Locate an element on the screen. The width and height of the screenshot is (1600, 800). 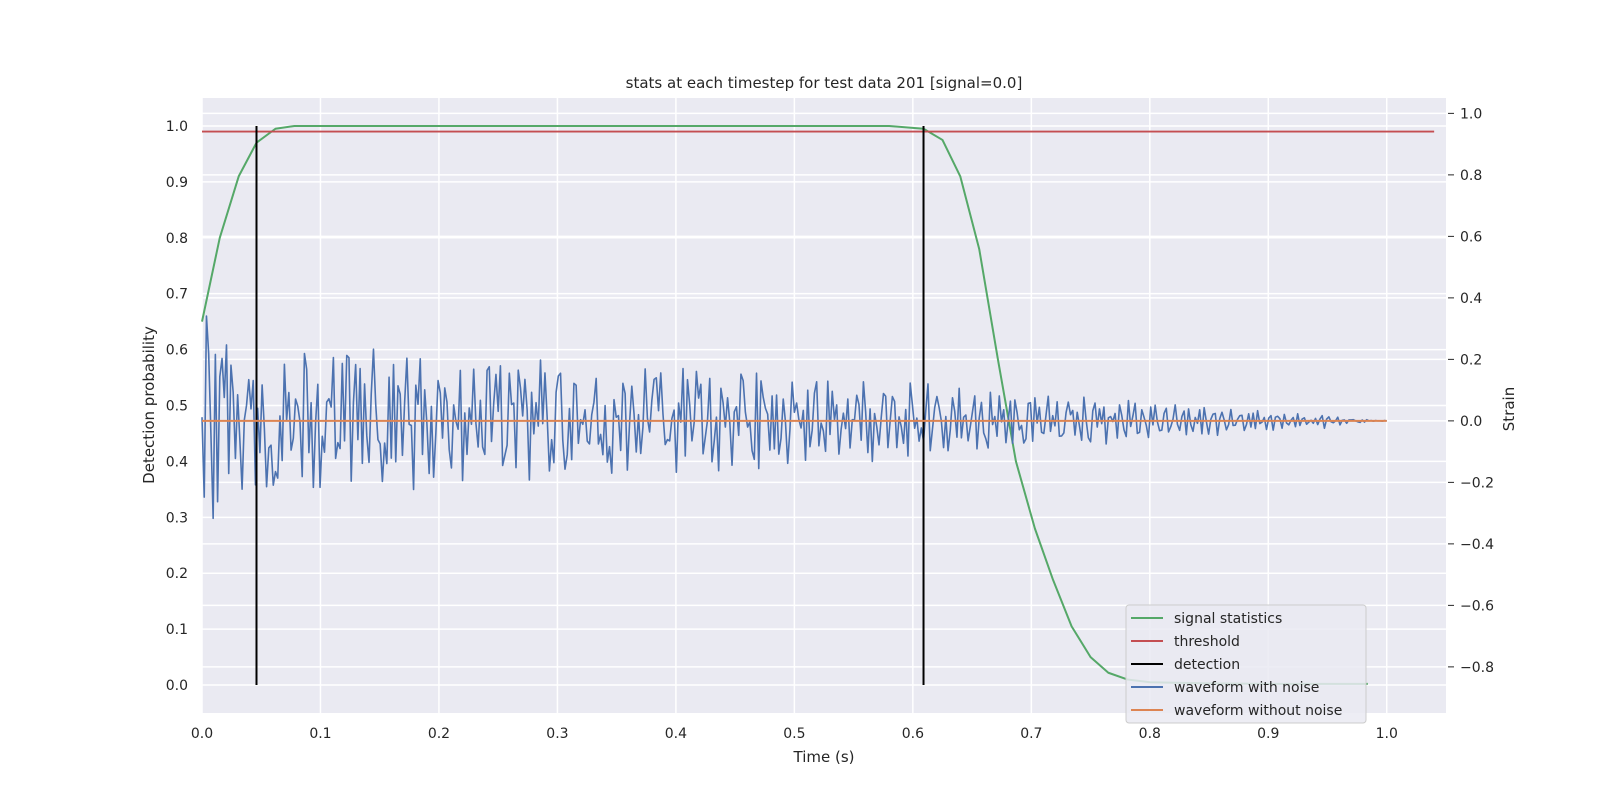
x-tick-label: 0.6 is located at coordinates (913, 734).